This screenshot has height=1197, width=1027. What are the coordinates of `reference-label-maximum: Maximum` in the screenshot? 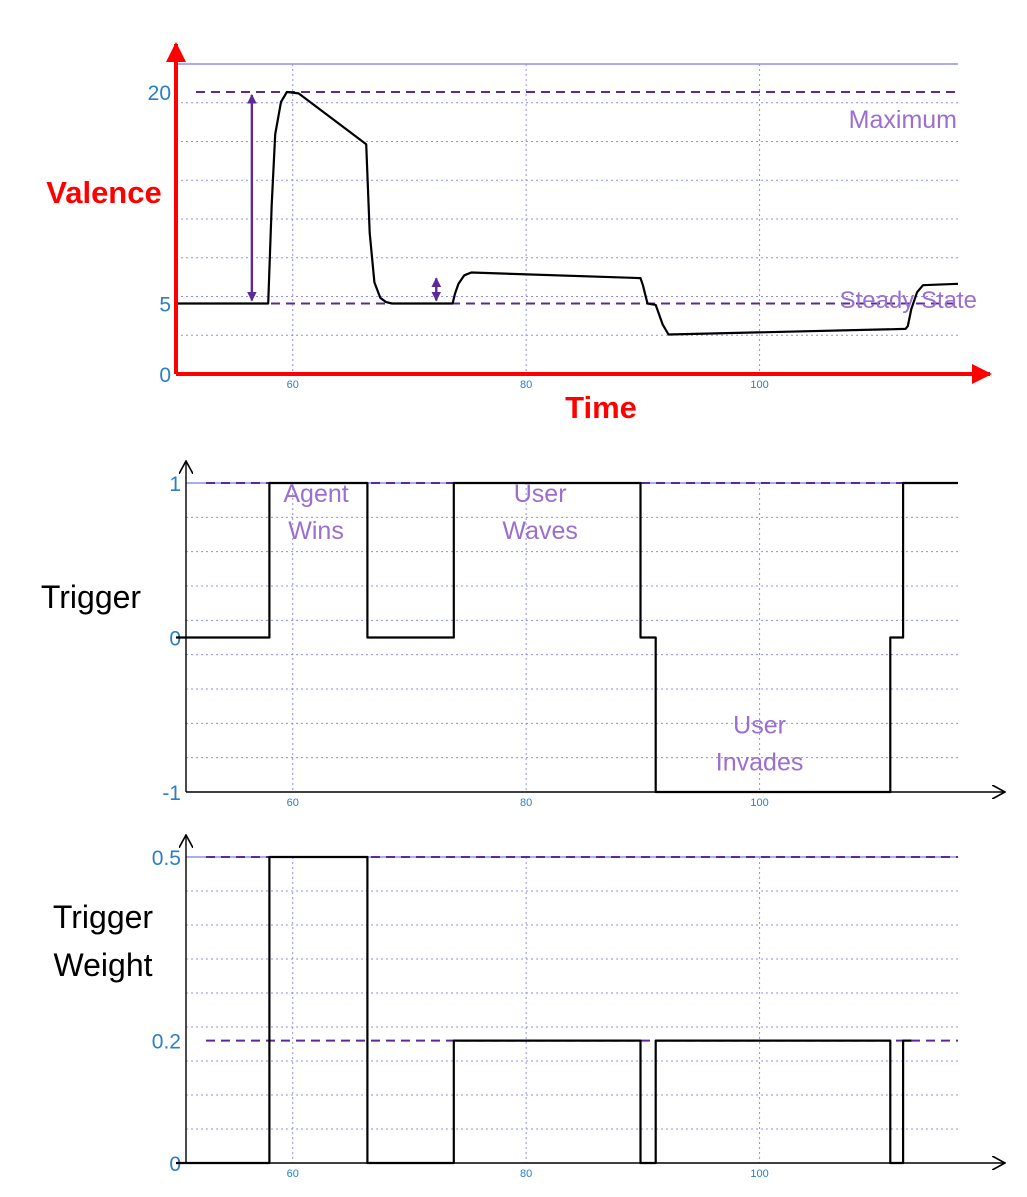 It's located at (903, 120).